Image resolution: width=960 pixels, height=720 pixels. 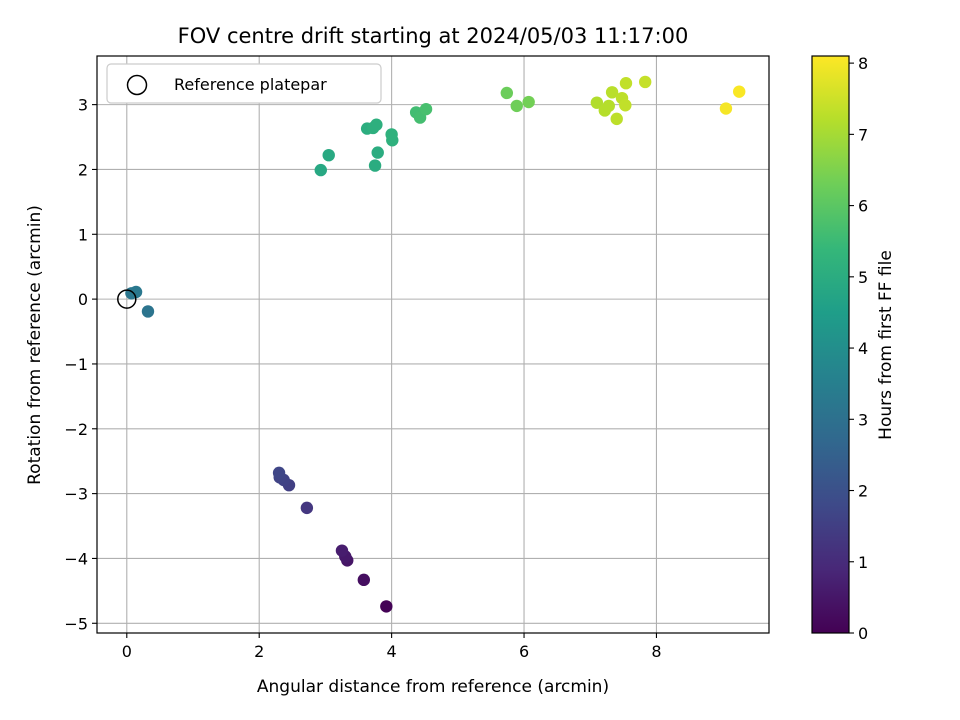 I want to click on y-tick-label: 0, so click(x=83, y=299).